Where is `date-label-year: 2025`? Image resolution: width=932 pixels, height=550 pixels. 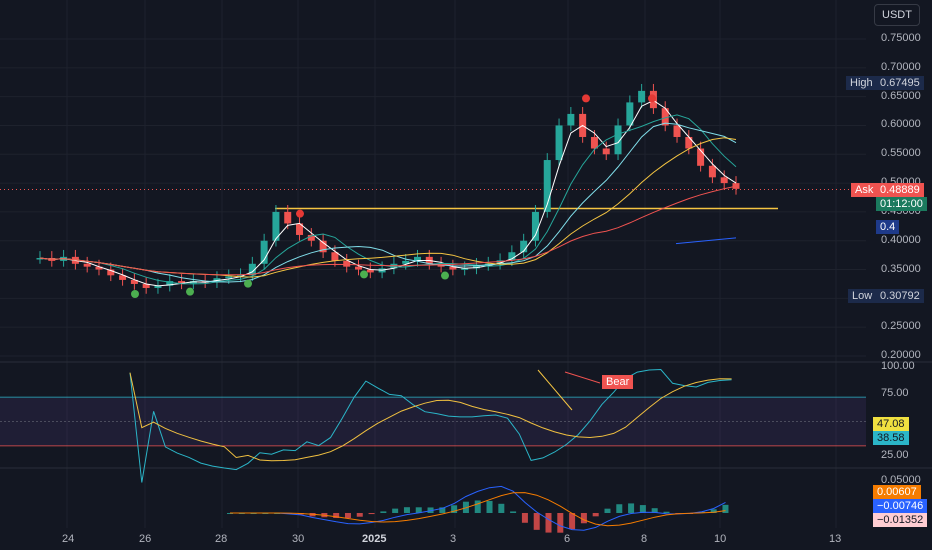 date-label-year: 2025 is located at coordinates (374, 539).